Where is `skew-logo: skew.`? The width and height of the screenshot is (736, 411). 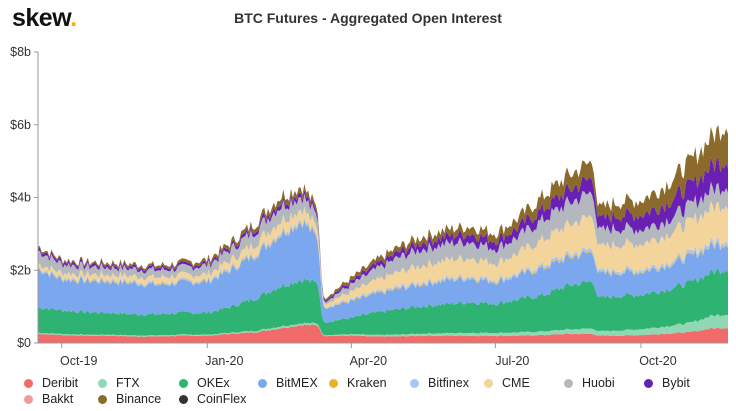 skew-logo: skew. is located at coordinates (44, 18).